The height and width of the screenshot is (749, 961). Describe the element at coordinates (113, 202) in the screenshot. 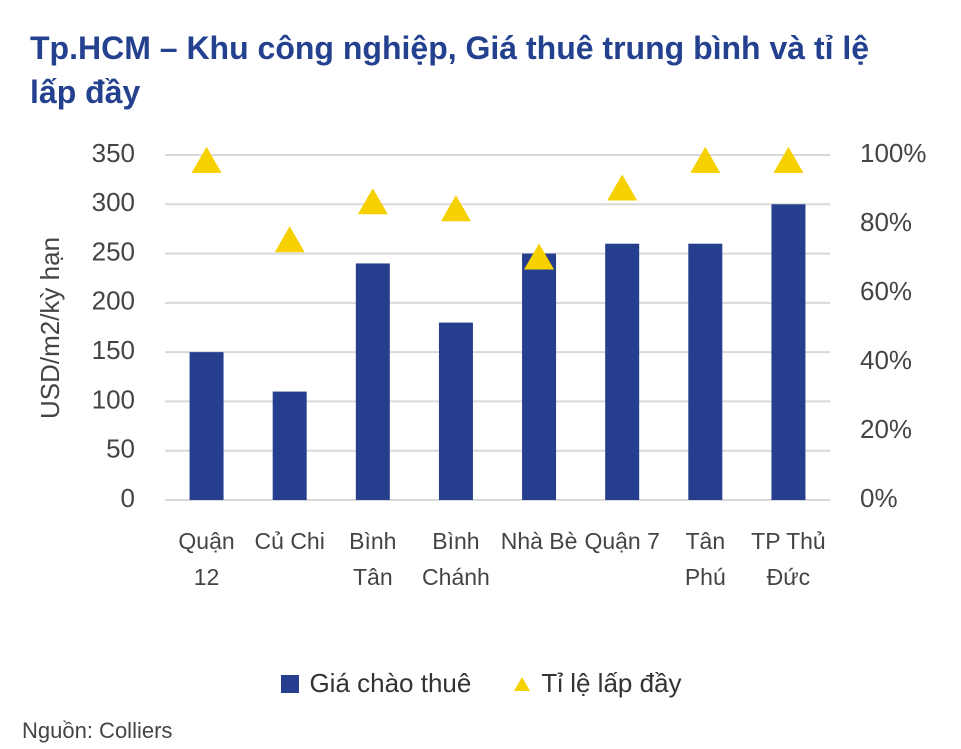

I see `y-tick-label: 300` at that location.